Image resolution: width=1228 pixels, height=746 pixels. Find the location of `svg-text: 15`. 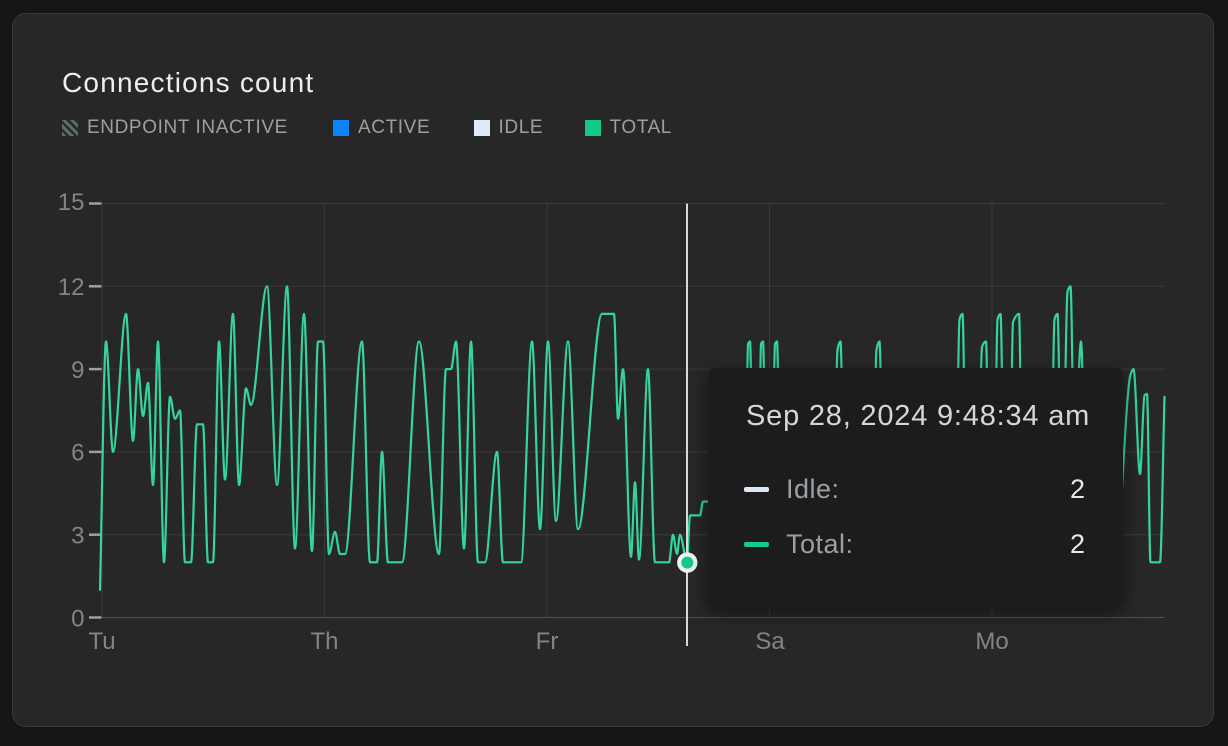

svg-text: 15 is located at coordinates (71, 202).